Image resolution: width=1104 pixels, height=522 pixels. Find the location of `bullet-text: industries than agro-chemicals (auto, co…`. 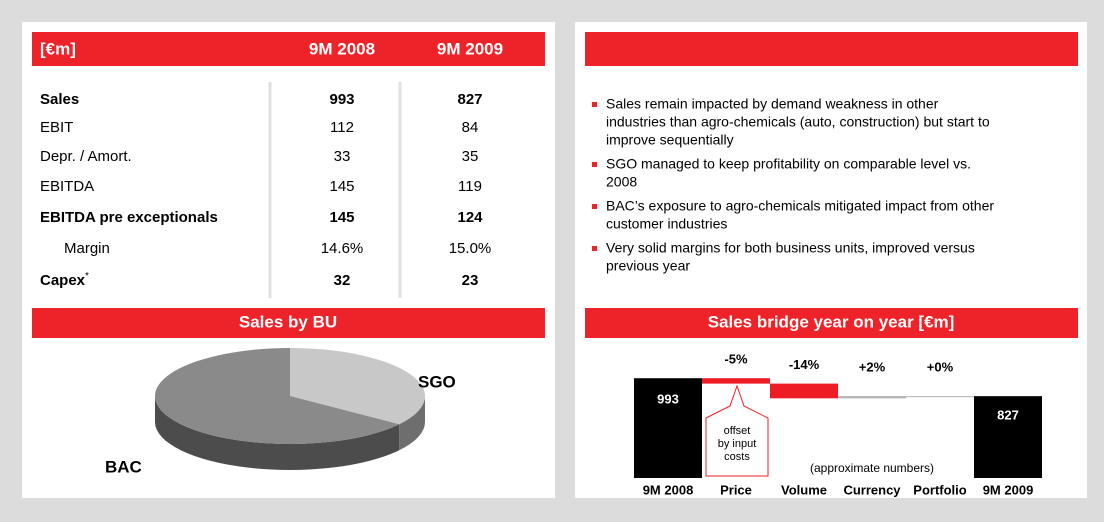

bullet-text: industries than agro-chemicals (auto, co… is located at coordinates (798, 122).